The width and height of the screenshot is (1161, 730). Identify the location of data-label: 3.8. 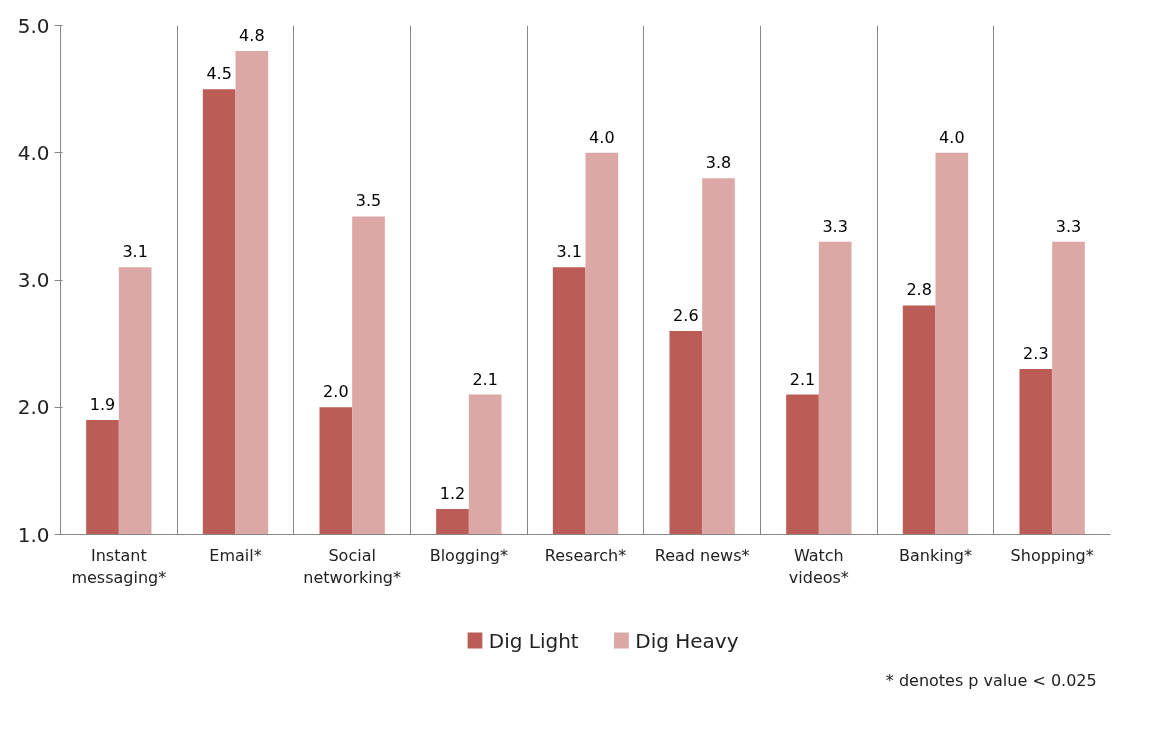
(718, 163).